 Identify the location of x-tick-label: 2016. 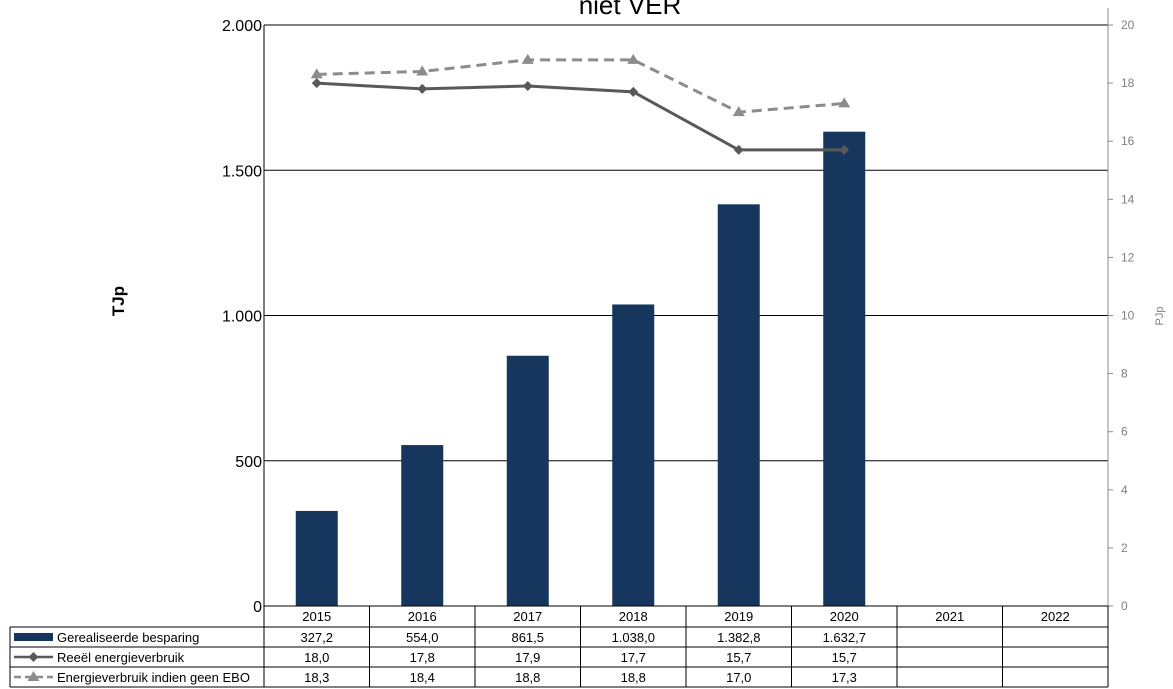
(422, 616).